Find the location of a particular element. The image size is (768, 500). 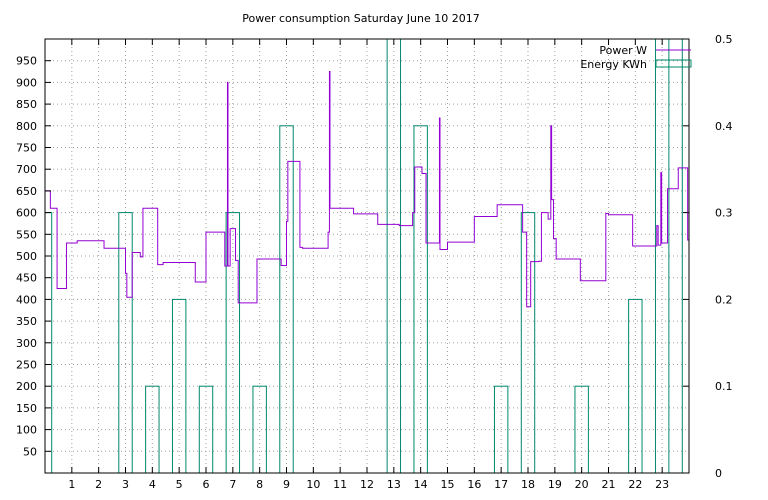

y-tick-label: 250 is located at coordinates (26, 365).